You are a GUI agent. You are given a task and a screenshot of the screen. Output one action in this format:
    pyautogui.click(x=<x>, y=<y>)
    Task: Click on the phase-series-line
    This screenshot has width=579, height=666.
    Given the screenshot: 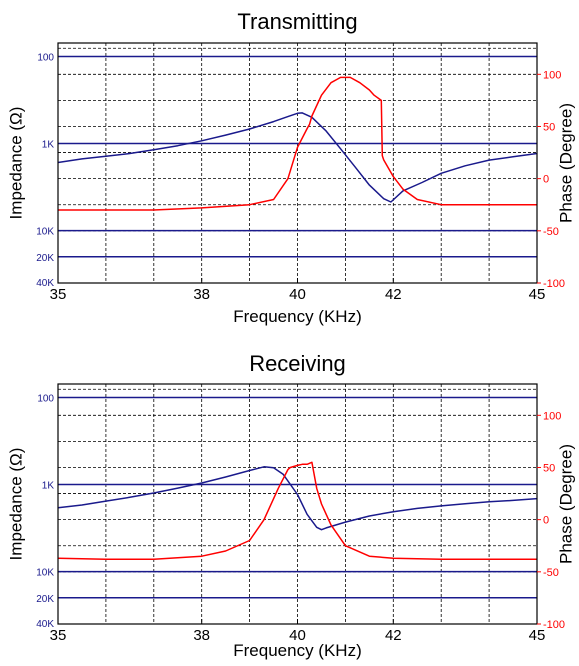 What is the action you would take?
    pyautogui.click(x=297, y=511)
    